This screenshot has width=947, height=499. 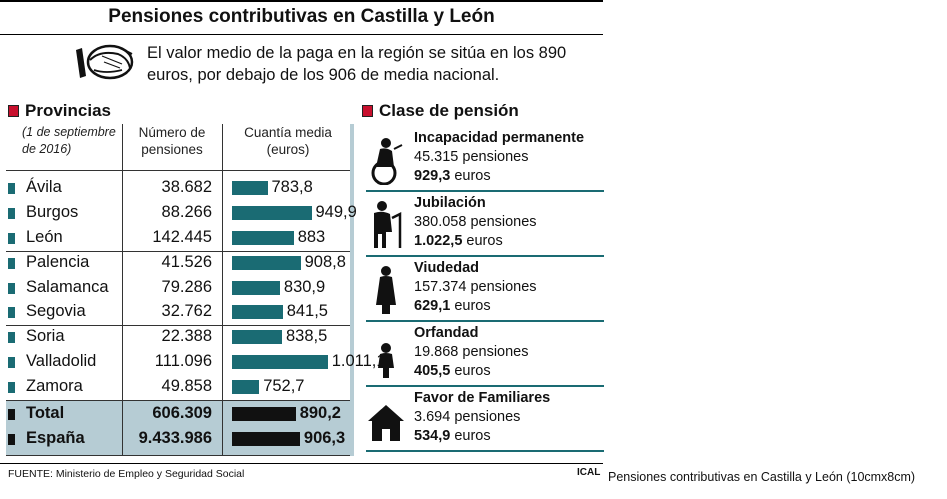 I want to click on pension-type-average: 1.022,5 euros, so click(x=458, y=241).